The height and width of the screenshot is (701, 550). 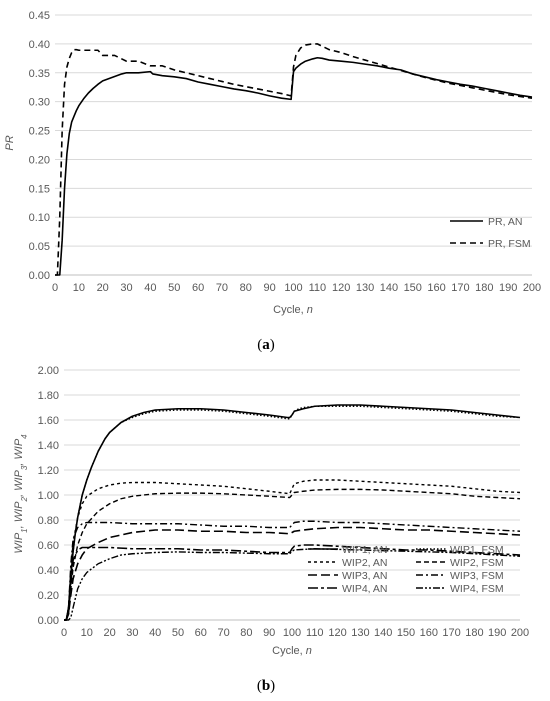 What do you see at coordinates (48, 471) in the screenshot?
I see `chart-b-y-tick-label: 1.20` at bounding box center [48, 471].